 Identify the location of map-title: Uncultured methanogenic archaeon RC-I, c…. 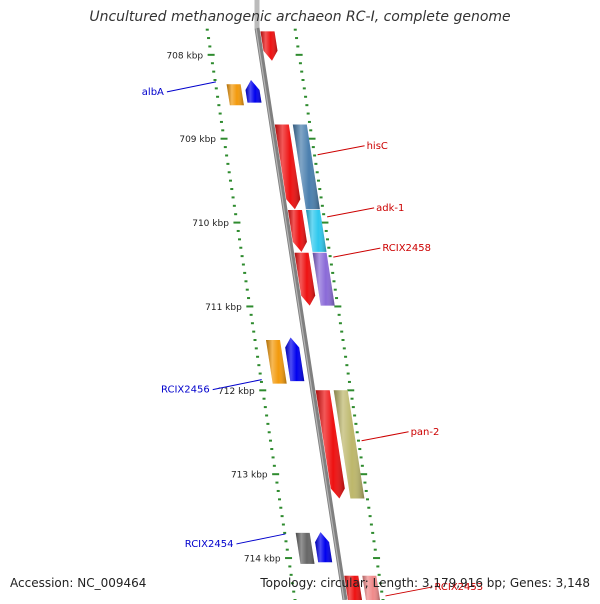
(300, 17).